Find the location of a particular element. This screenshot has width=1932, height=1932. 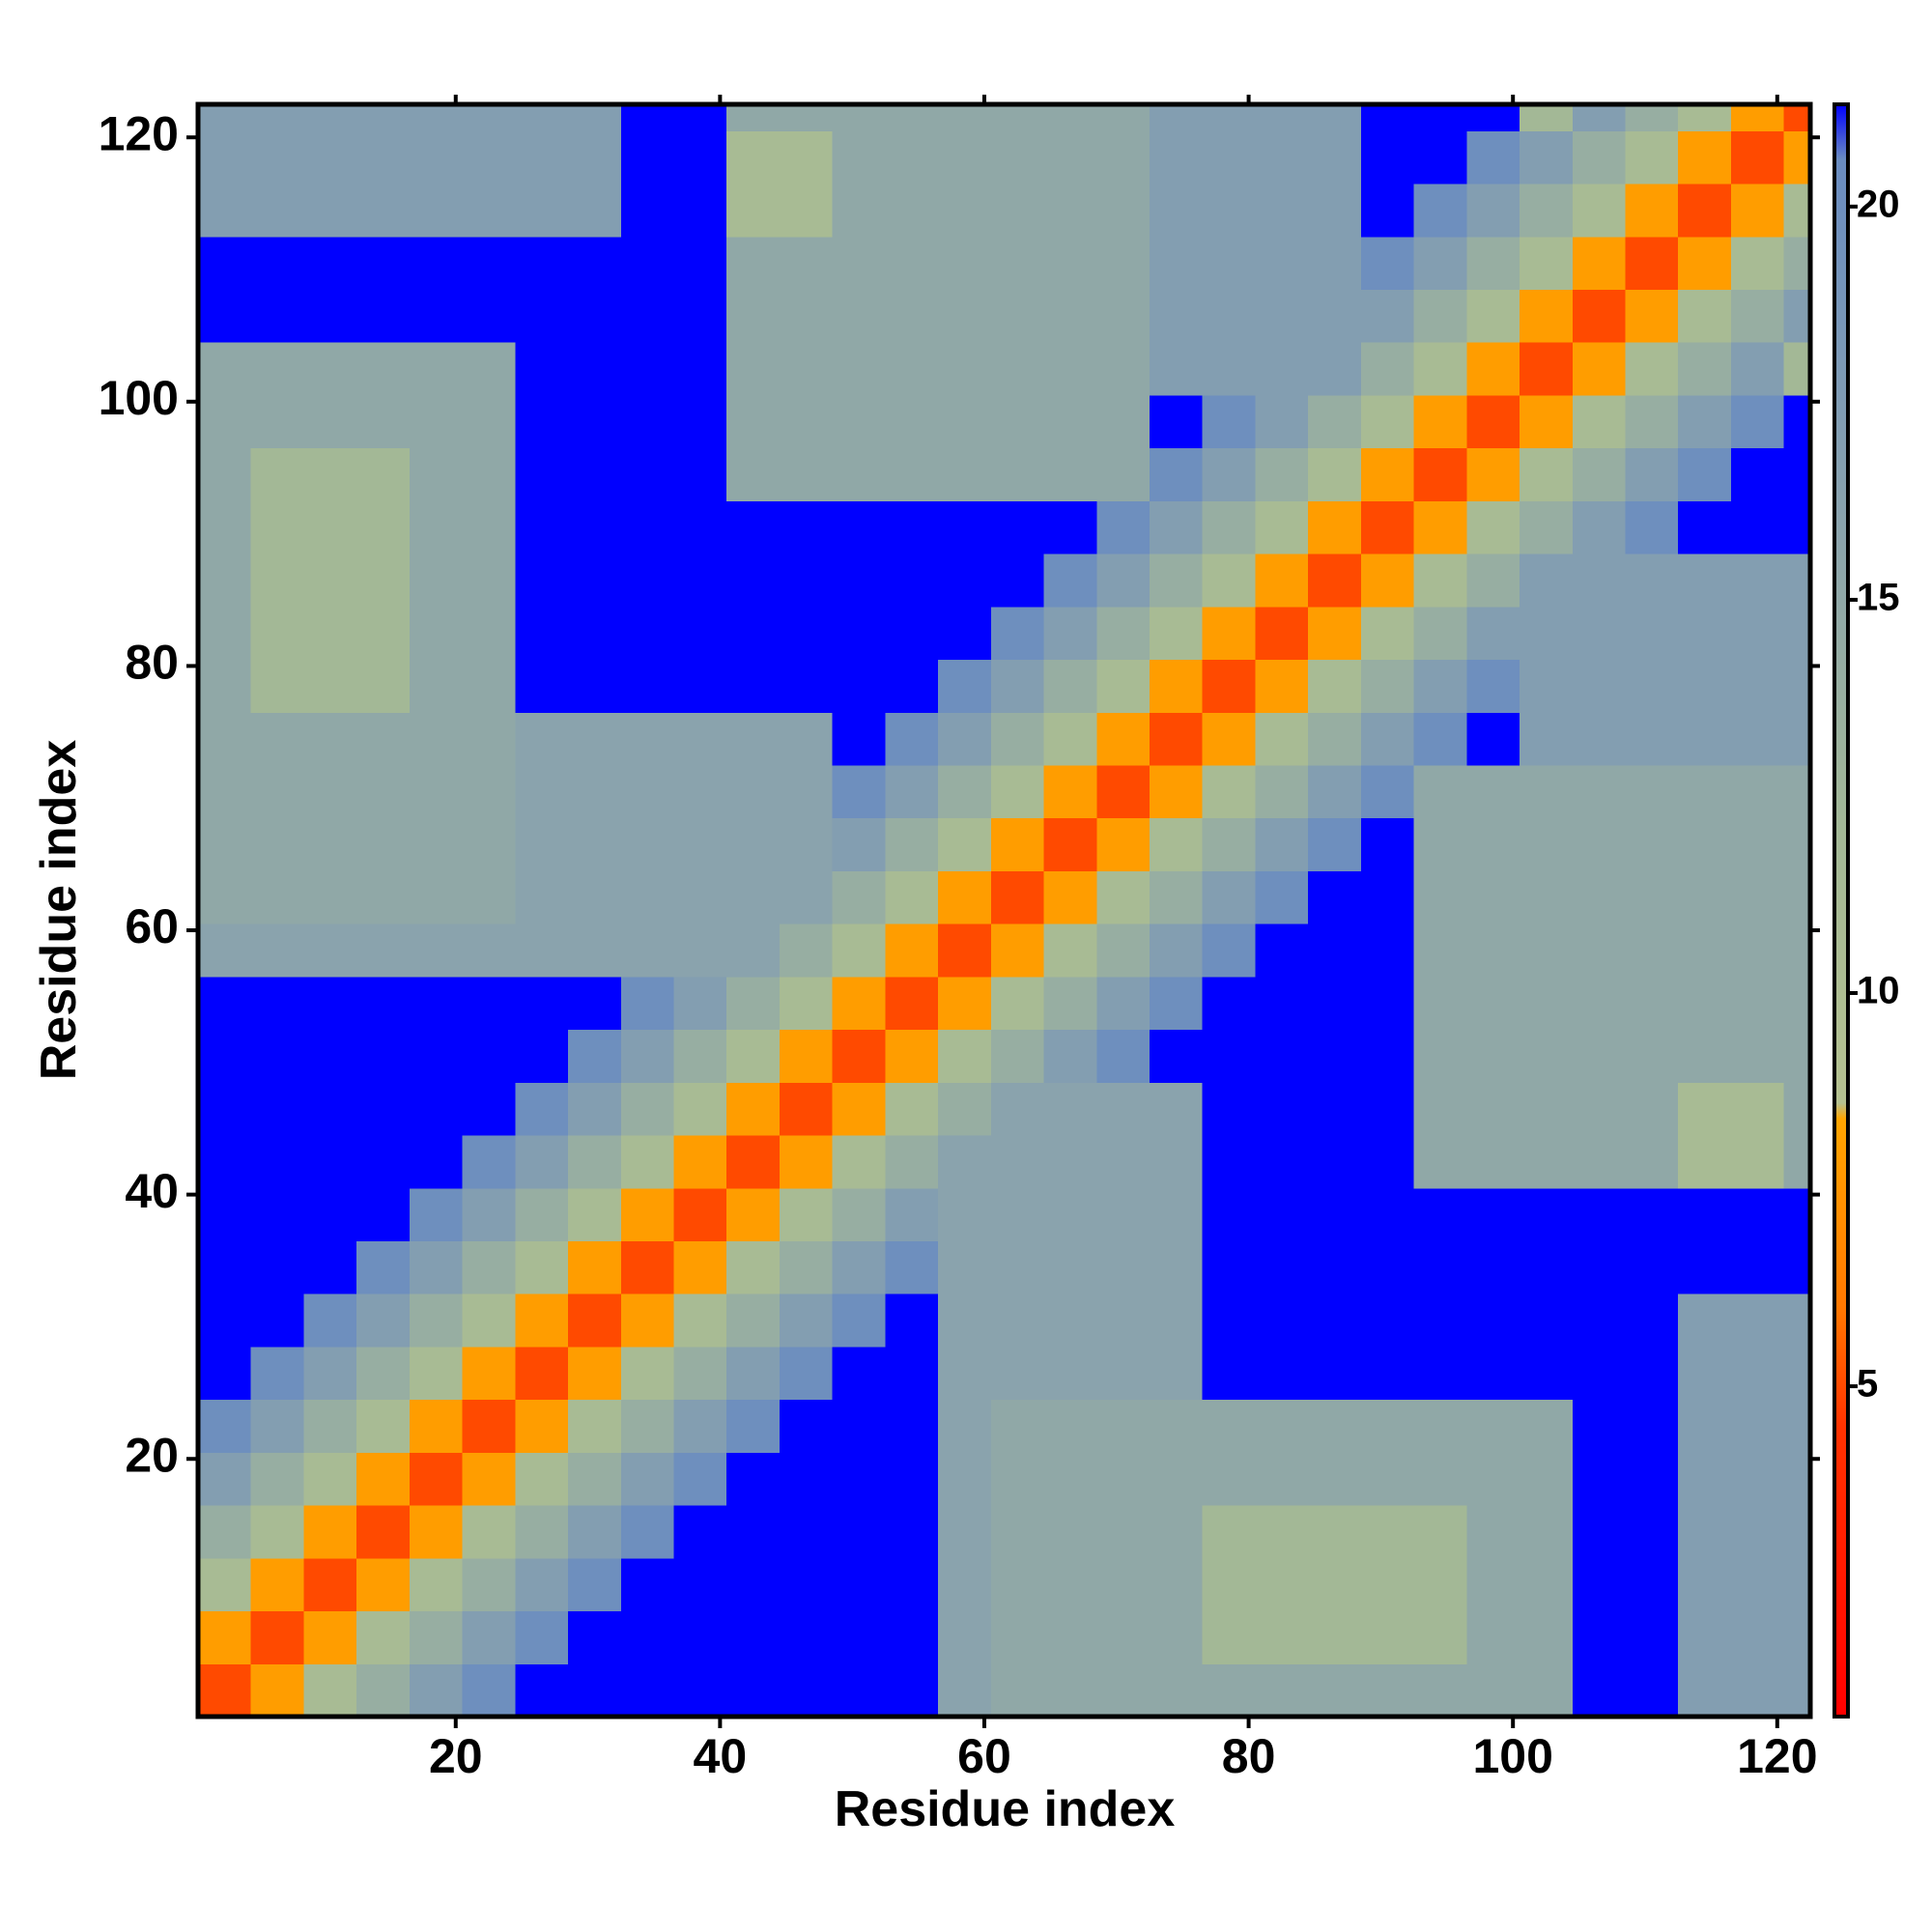

y-tick-label: 80 is located at coordinates (152, 663).